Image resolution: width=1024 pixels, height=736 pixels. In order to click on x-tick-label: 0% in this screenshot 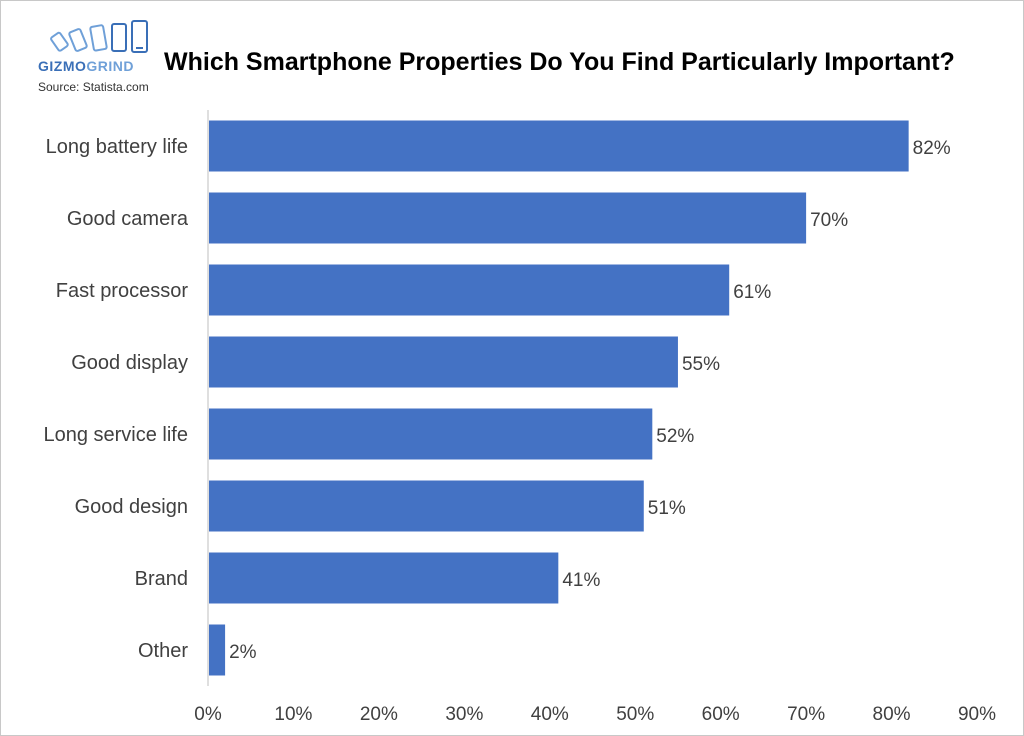, I will do `click(208, 714)`.